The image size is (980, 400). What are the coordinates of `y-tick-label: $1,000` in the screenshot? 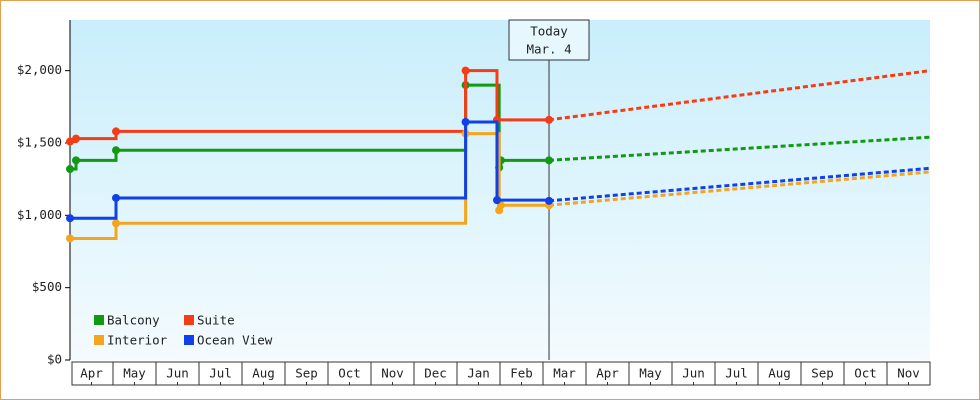 It's located at (39, 214).